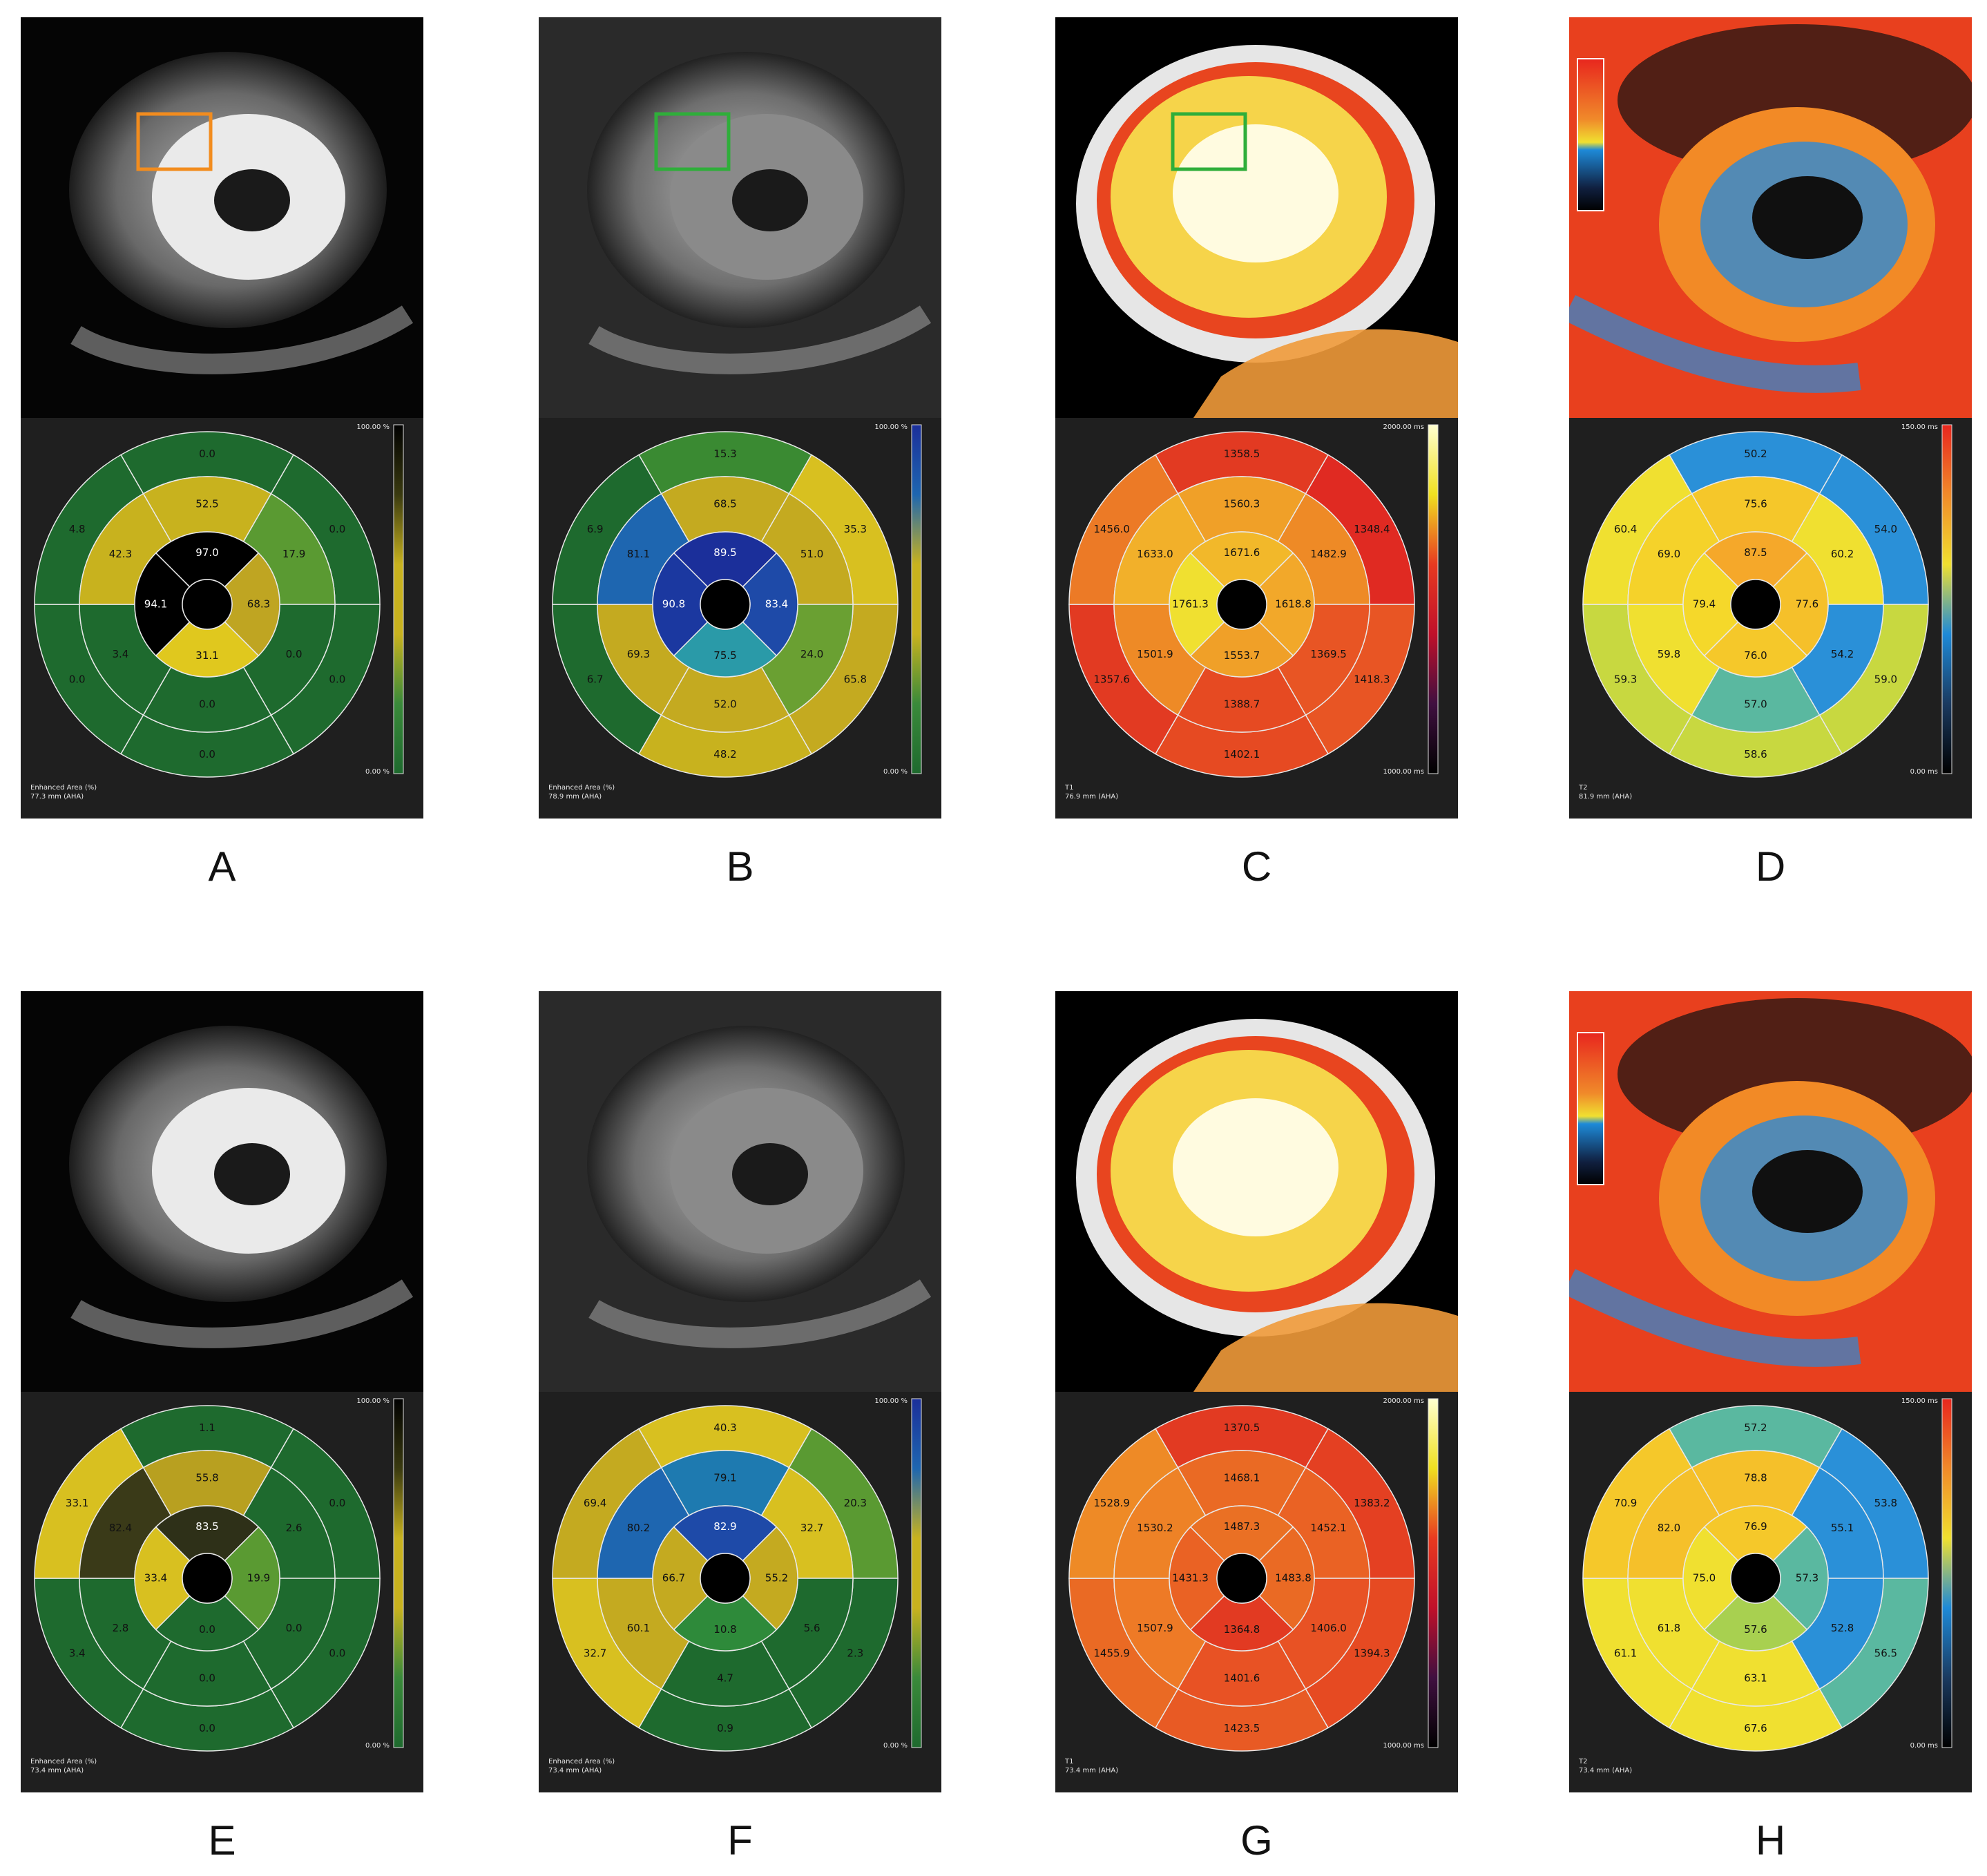 Image resolution: width=1987 pixels, height=1876 pixels. Describe the element at coordinates (777, 1578) in the screenshot. I see `segment-value: 55.2` at that location.